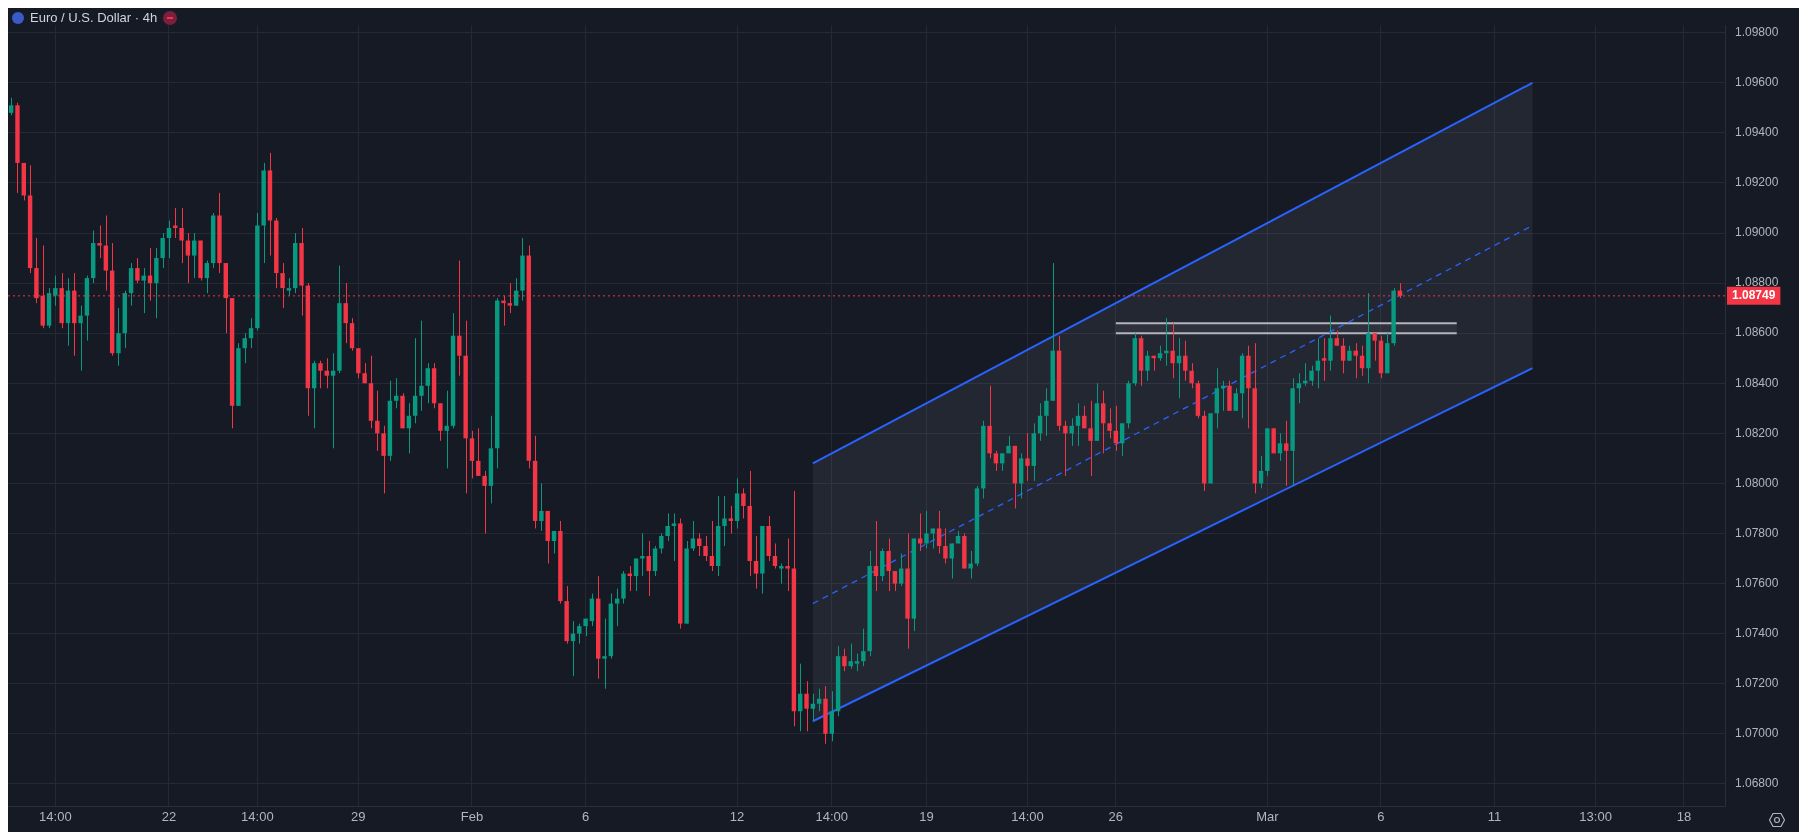 The width and height of the screenshot is (1807, 840). What do you see at coordinates (1757, 132) in the screenshot?
I see `y-tick-label: 1.09400` at bounding box center [1757, 132].